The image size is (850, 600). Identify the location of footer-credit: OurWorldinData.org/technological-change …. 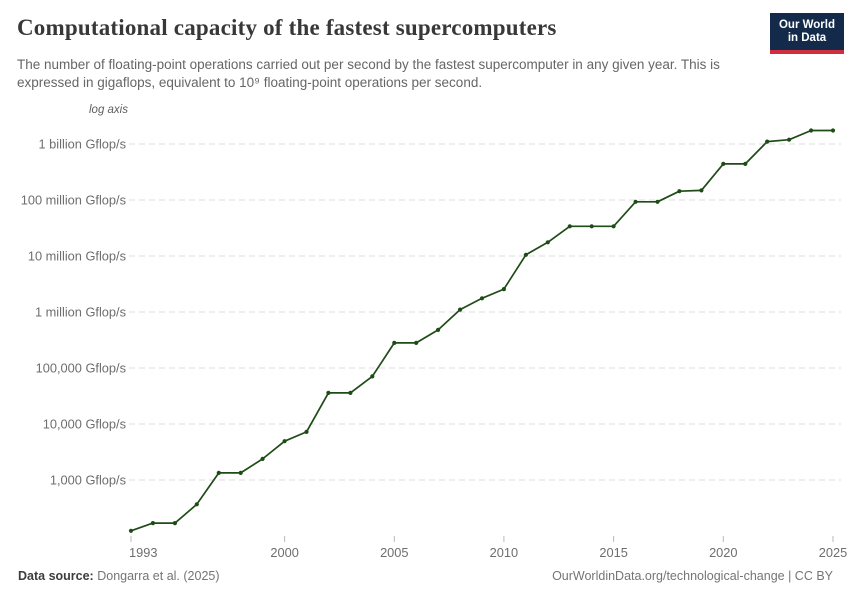
(692, 576).